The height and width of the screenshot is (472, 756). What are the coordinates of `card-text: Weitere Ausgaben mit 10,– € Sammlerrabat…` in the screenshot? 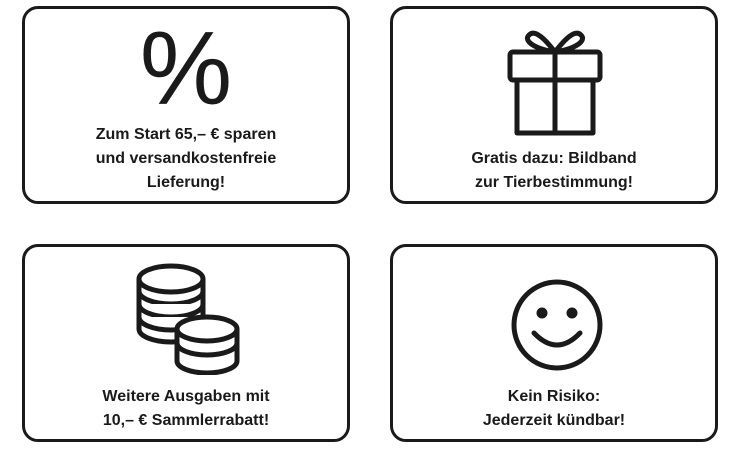 It's located at (186, 409).